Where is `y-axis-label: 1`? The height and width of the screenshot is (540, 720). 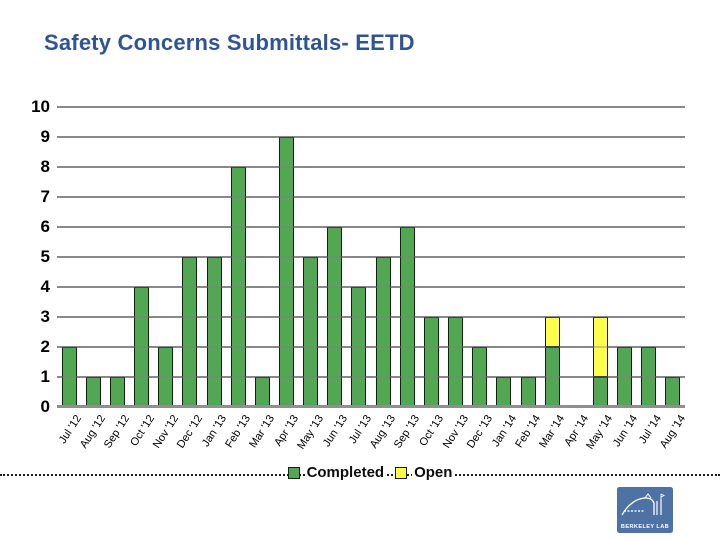
y-axis-label: 1 is located at coordinates (45, 376).